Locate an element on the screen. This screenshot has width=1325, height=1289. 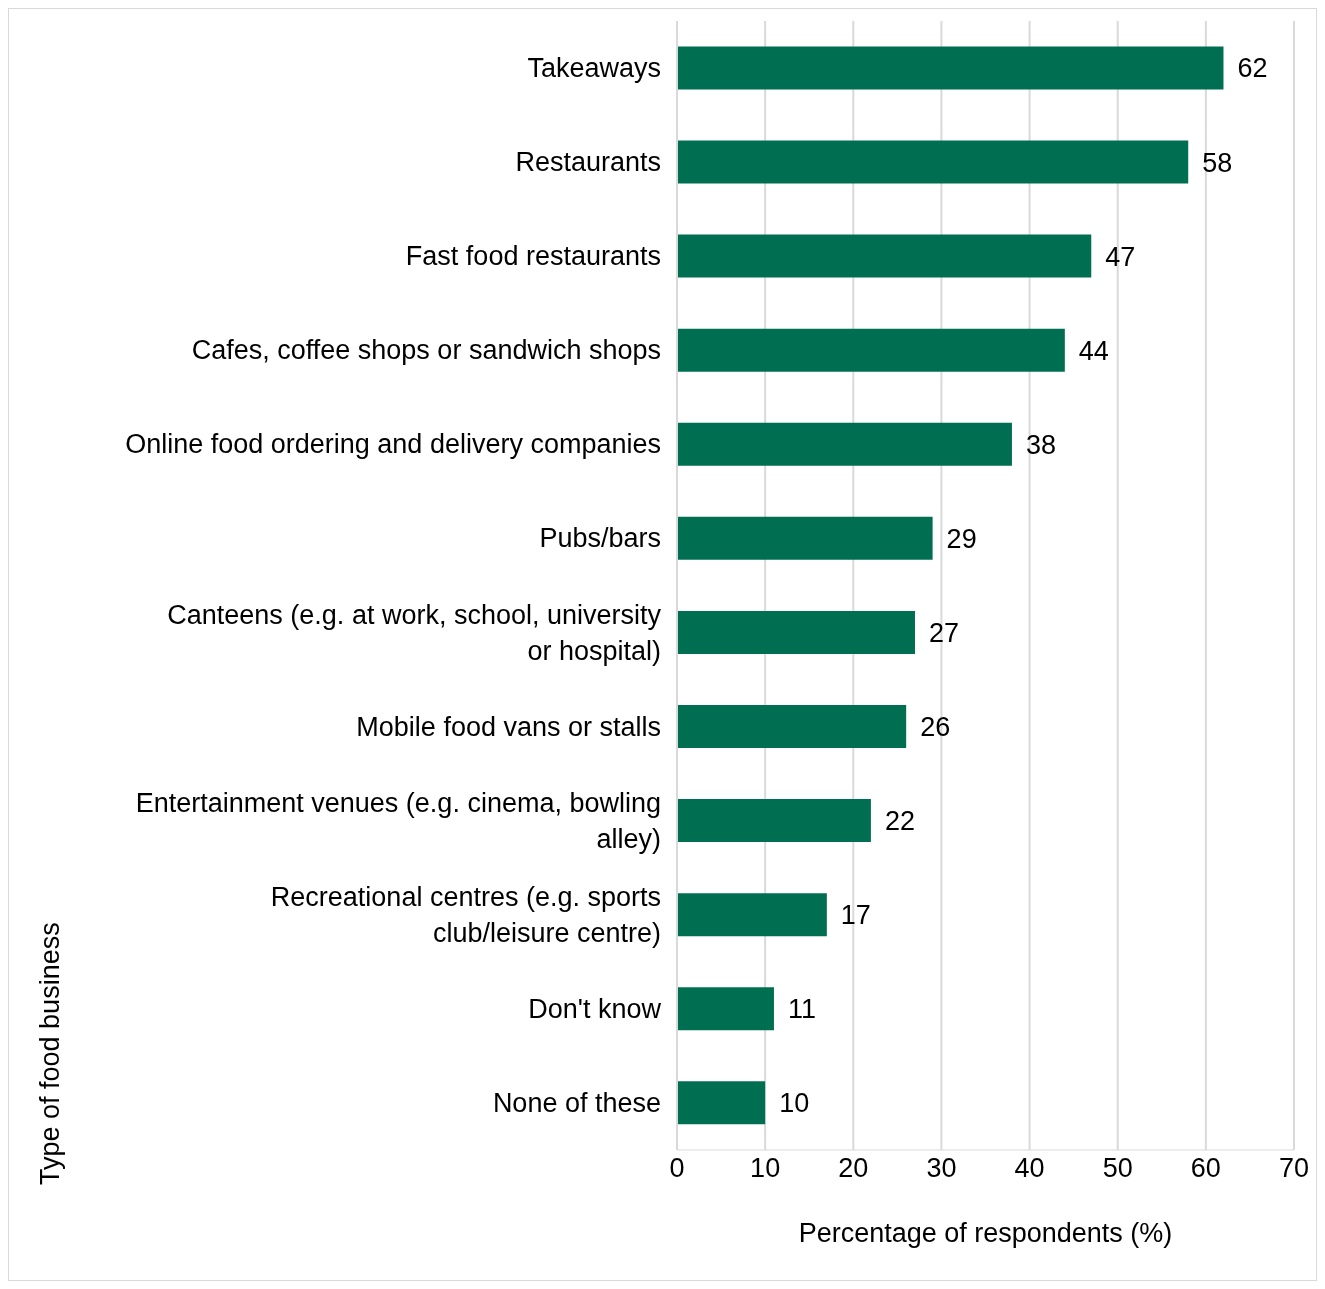
data-label: 38 is located at coordinates (1040, 444).